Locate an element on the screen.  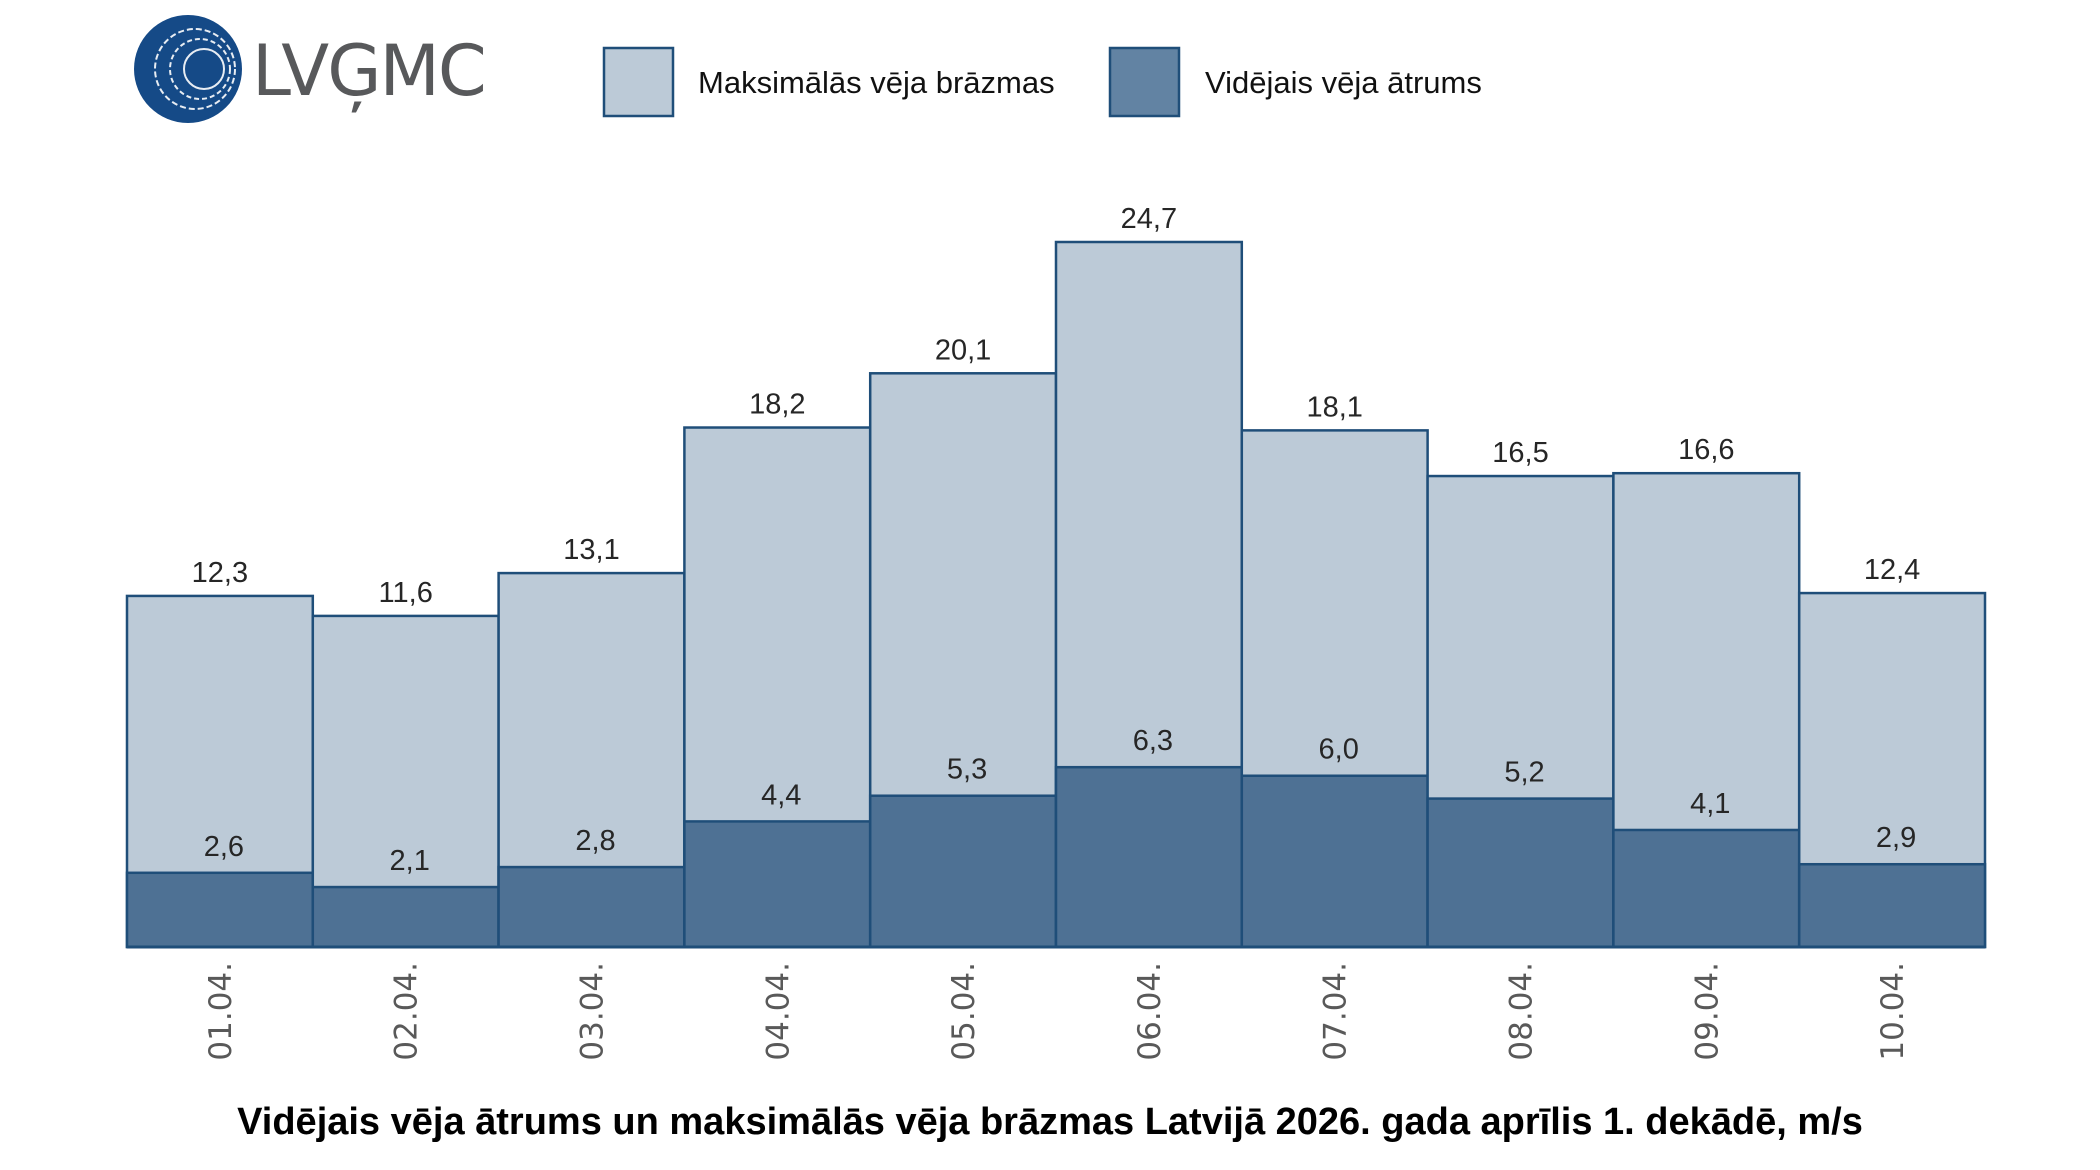
x-tick-label: 09.04. is located at coordinates (1707, 1011).